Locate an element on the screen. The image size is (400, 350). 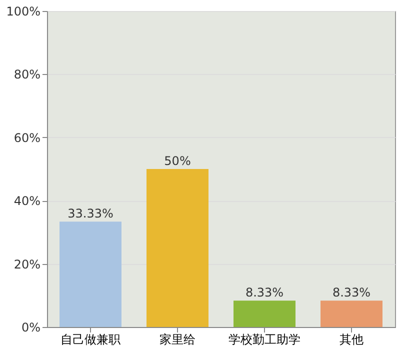
y-tick-label: 80% is located at coordinates (27, 75).